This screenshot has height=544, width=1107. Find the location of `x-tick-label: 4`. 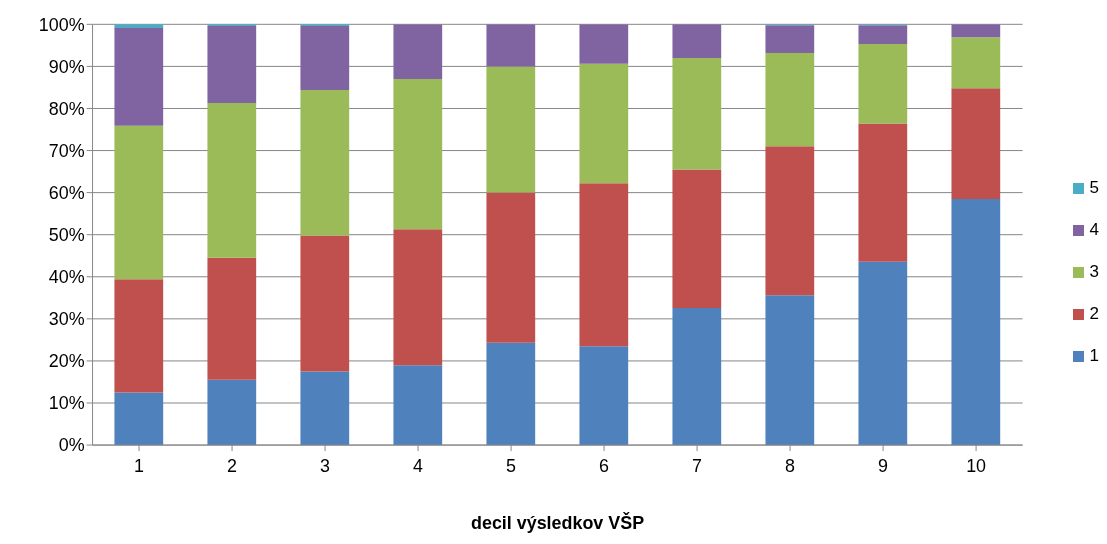

x-tick-label: 4 is located at coordinates (418, 465).